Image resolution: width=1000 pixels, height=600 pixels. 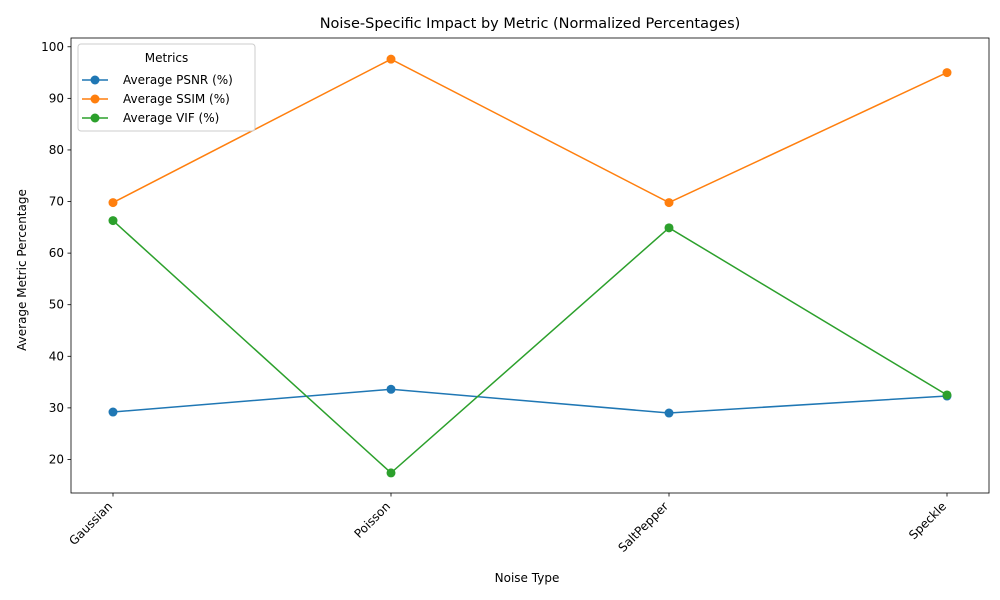 What do you see at coordinates (178, 80) in the screenshot?
I see `legend-label: Average PSNR (%)` at bounding box center [178, 80].